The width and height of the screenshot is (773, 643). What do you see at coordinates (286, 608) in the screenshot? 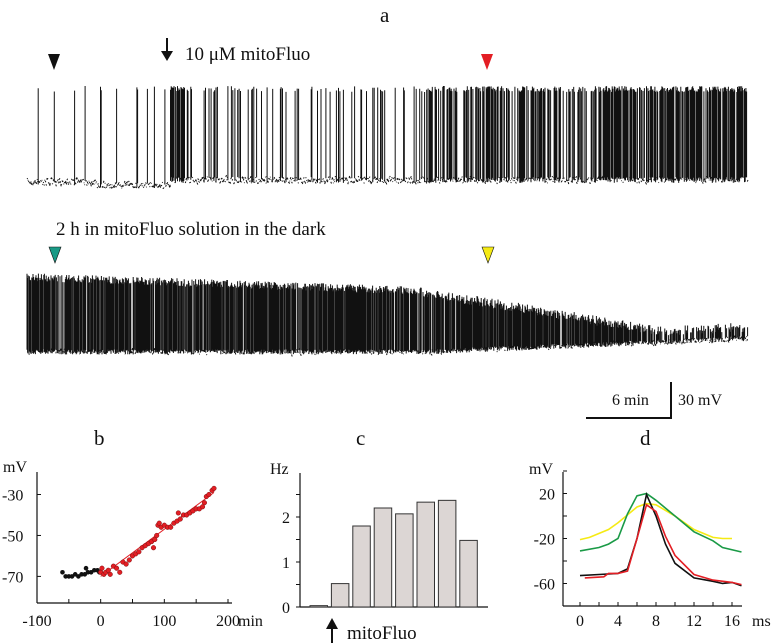
I see `y-tick-label: 0` at bounding box center [286, 608].